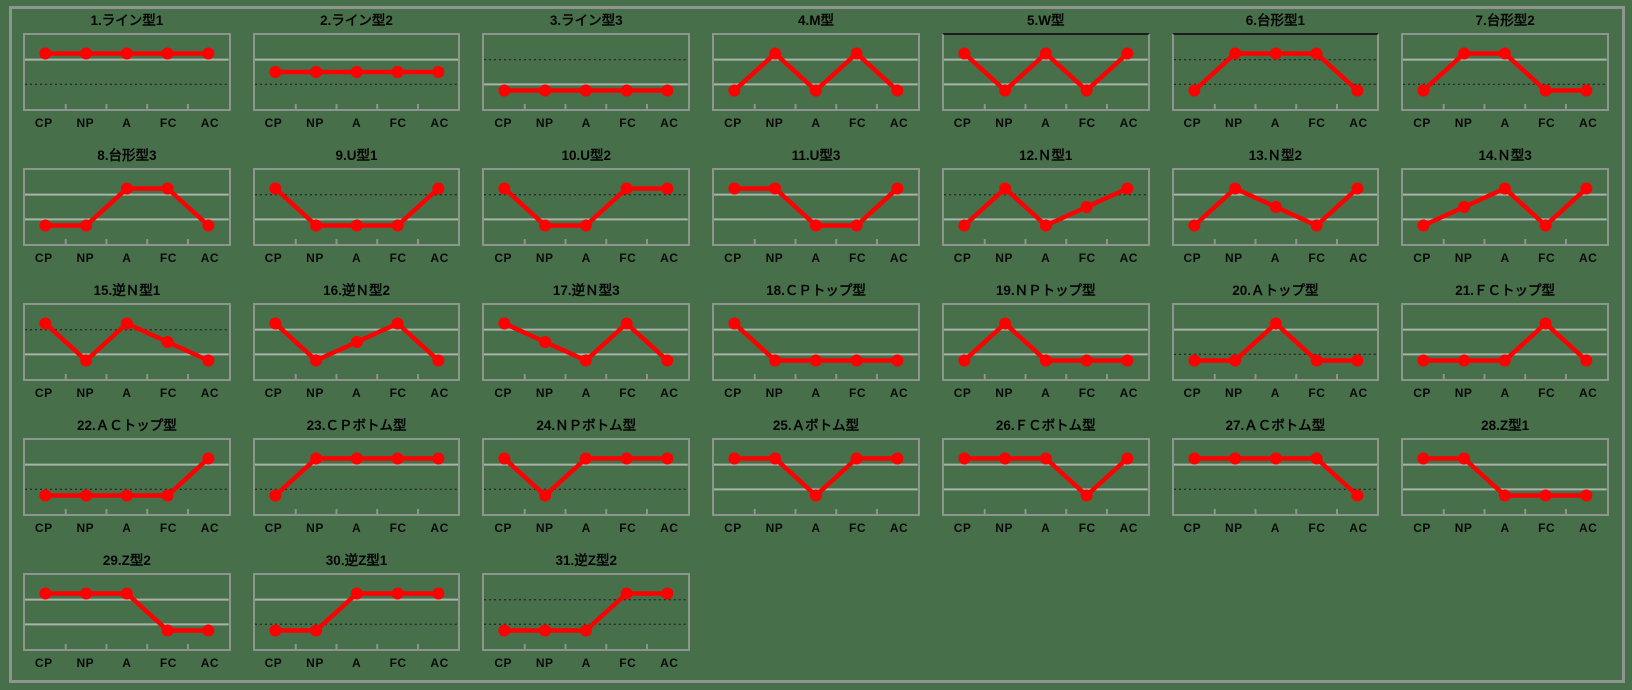  Describe the element at coordinates (586, 155) in the screenshot. I see `chart-title: 10.U型2` at that location.